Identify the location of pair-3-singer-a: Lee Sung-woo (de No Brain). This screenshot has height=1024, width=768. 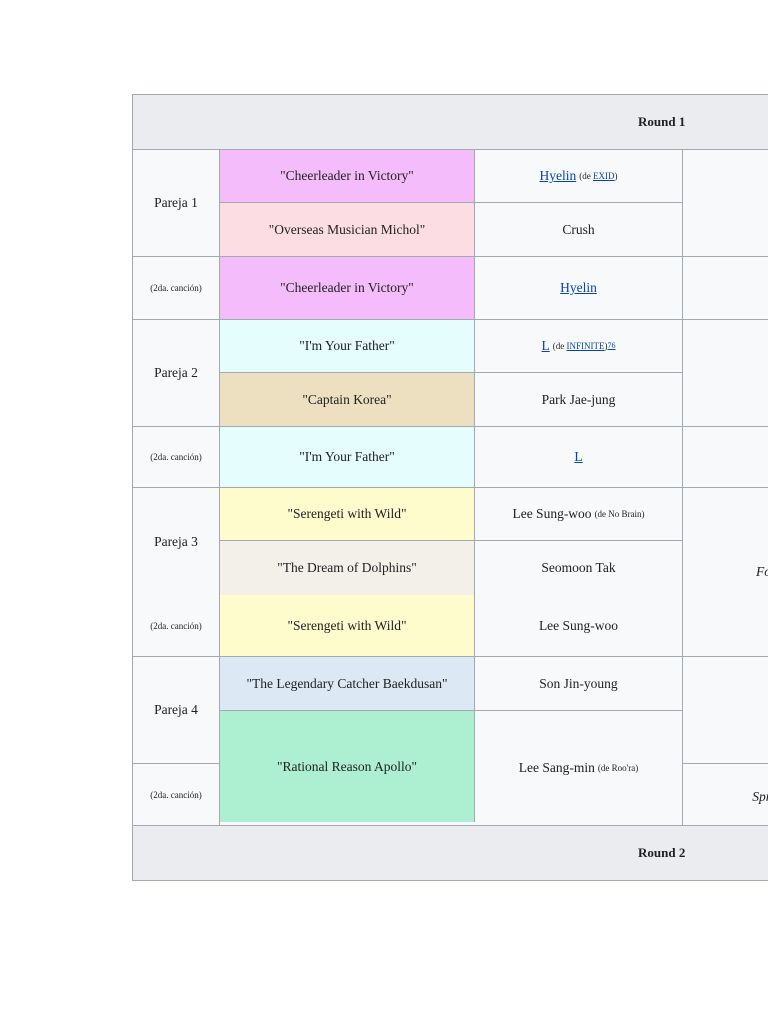
(579, 513).